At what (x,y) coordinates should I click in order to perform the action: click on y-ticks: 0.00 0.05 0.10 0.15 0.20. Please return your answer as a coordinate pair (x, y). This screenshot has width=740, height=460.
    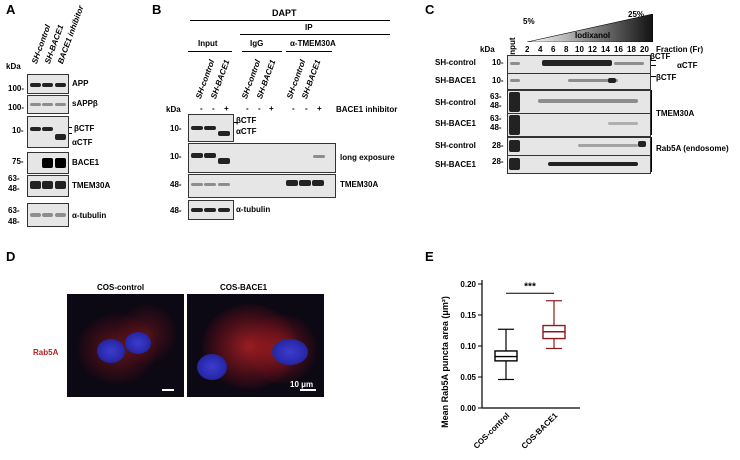
    Looking at the image, I should click on (471, 346).